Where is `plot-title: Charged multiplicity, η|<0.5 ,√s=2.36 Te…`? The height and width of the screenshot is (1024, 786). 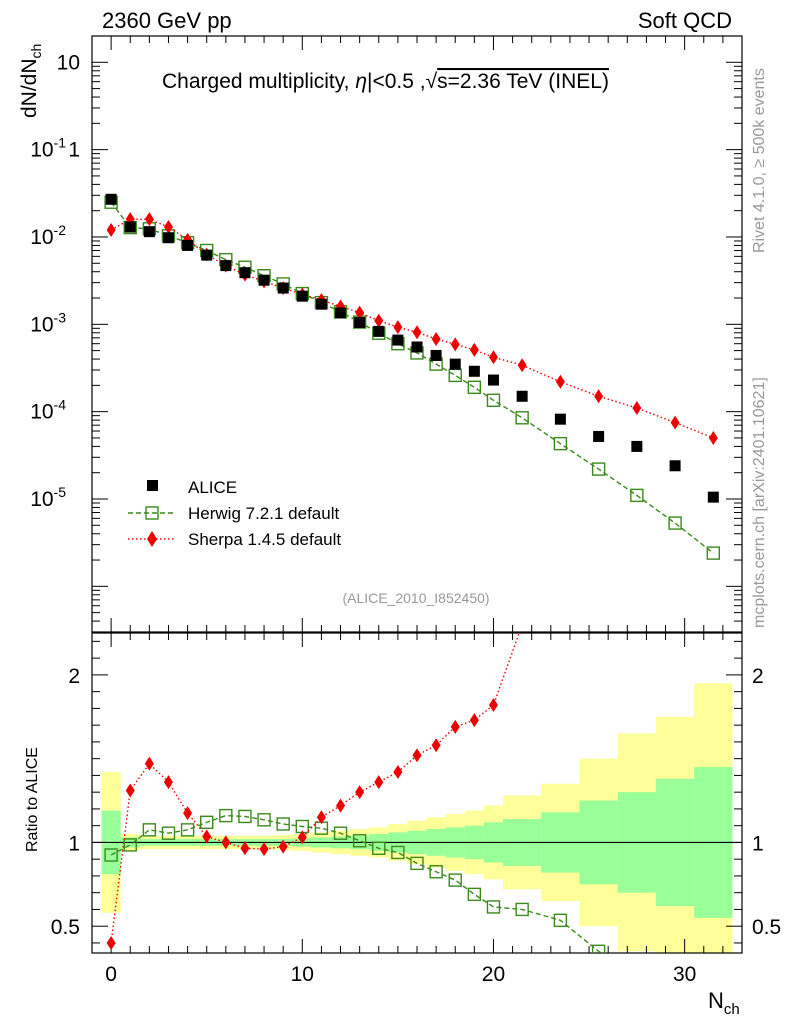
plot-title: Charged multiplicity, η|<0.5 ,√s=2.36 Te… is located at coordinates (385, 81).